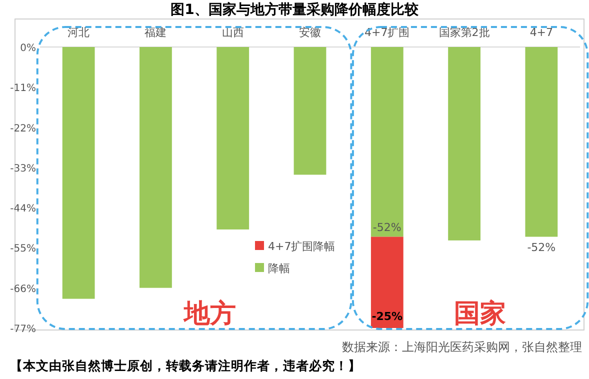  Describe the element at coordinates (302, 246) in the screenshot. I see `legend-label: 4+7扩围降幅` at that location.